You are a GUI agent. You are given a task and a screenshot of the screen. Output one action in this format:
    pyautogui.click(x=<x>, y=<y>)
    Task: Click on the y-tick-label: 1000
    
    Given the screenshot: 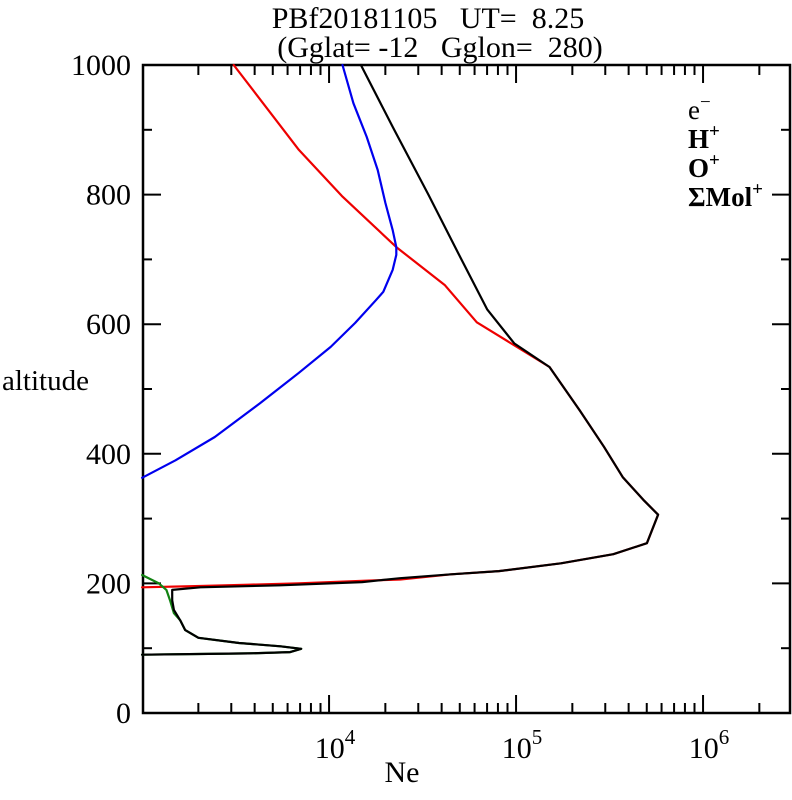 What is the action you would take?
    pyautogui.click(x=101, y=65)
    